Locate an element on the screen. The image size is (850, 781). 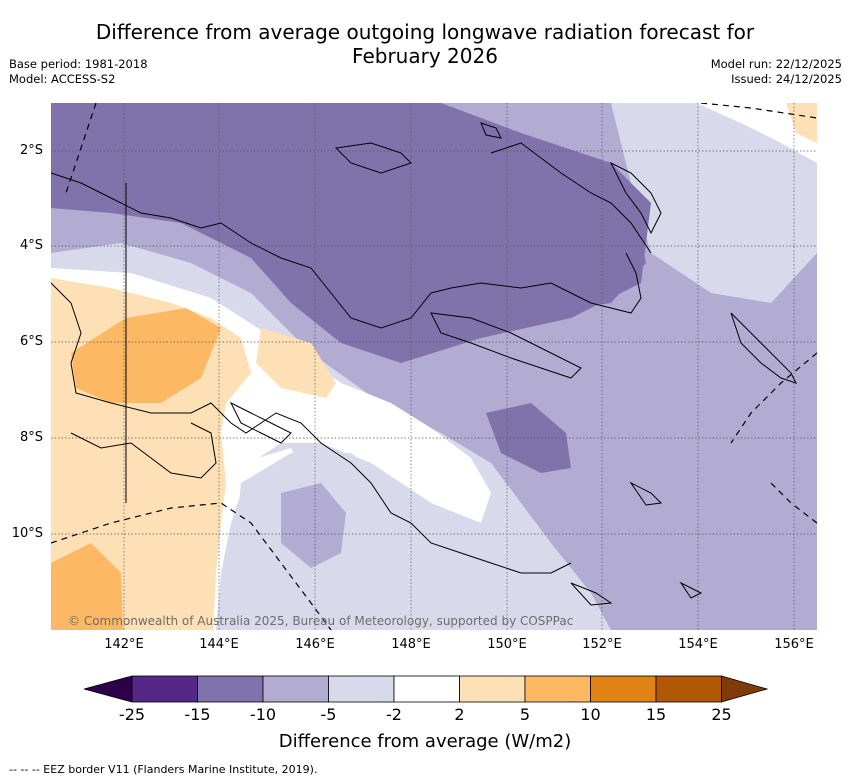
colorbar-tick-6: 2 is located at coordinates (459, 714).